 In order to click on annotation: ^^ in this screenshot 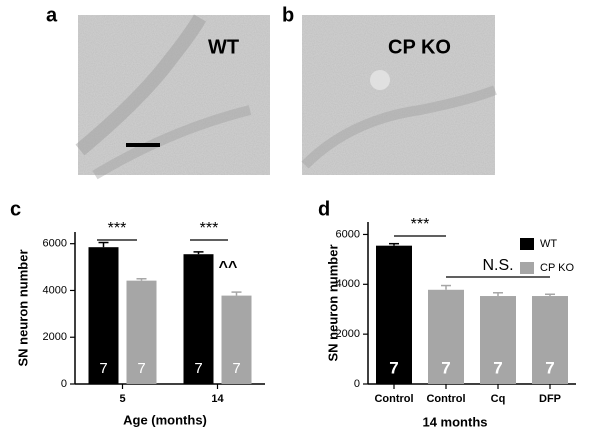, I will do `click(228, 267)`.